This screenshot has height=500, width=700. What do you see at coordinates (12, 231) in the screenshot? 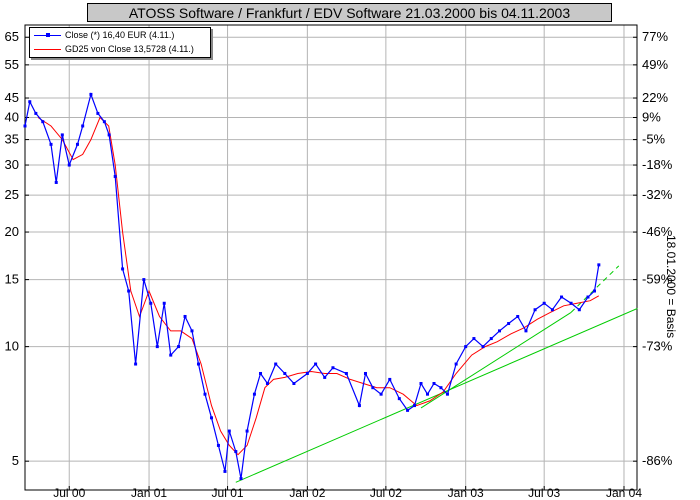
I see `y-tick-label-left: 20` at bounding box center [12, 231].